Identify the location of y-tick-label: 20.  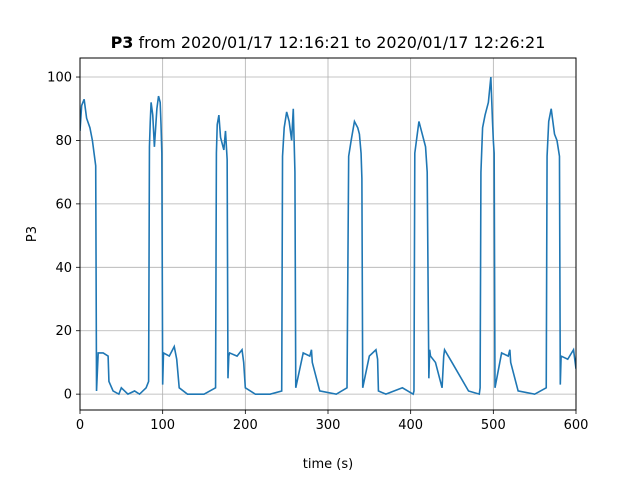
(63, 331).